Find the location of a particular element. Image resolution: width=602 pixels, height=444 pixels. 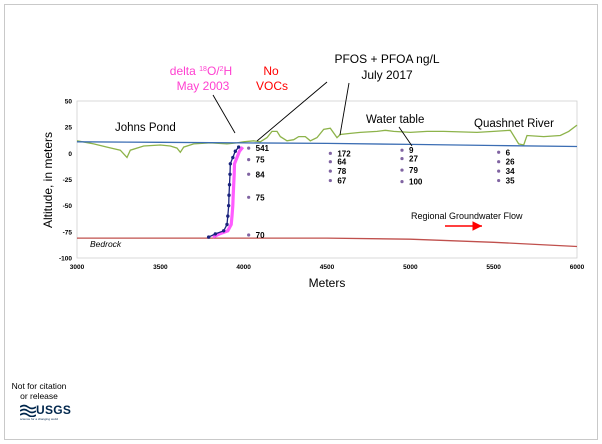

land-surface-line is located at coordinates (327, 141).